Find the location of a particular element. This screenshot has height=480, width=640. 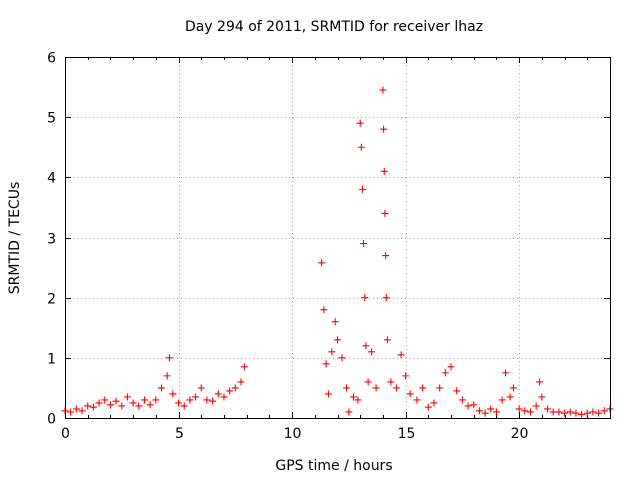

y-tick-label: 6 is located at coordinates (51, 59).